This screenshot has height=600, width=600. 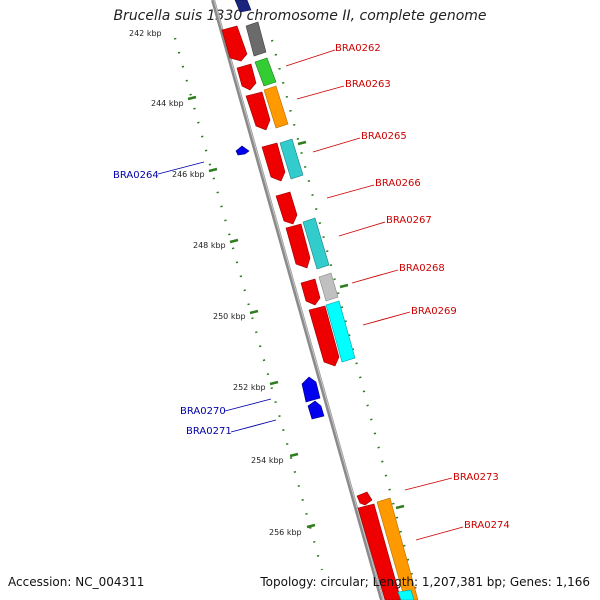 What do you see at coordinates (136, 175) in the screenshot?
I see `gene-label-bra0264: BRA0264` at bounding box center [136, 175].